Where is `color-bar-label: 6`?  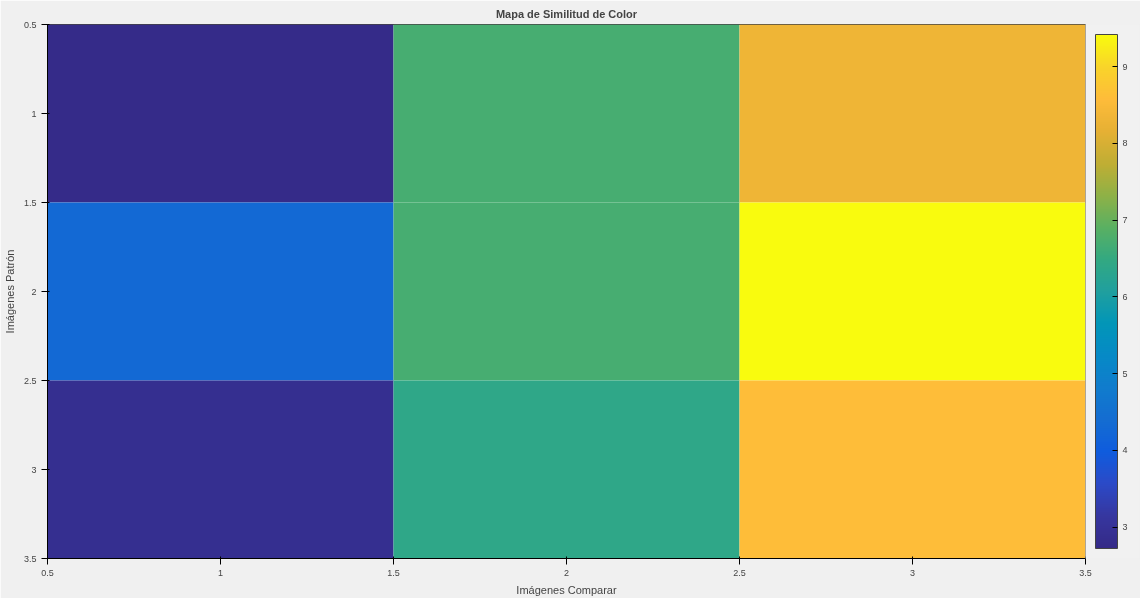
color-bar-label: 6 is located at coordinates (1125, 296).